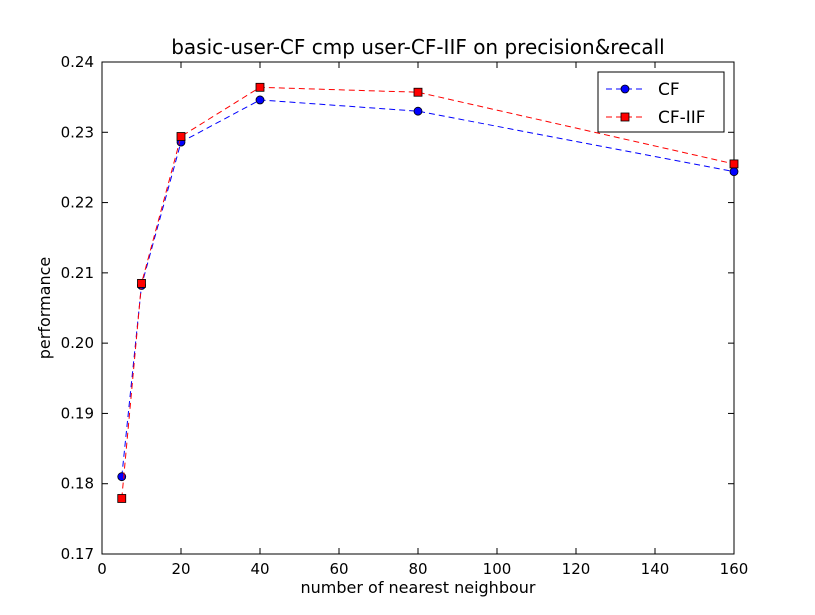 The width and height of the screenshot is (815, 615). Describe the element at coordinates (44, 308) in the screenshot. I see `y-axis-label: performance` at that location.